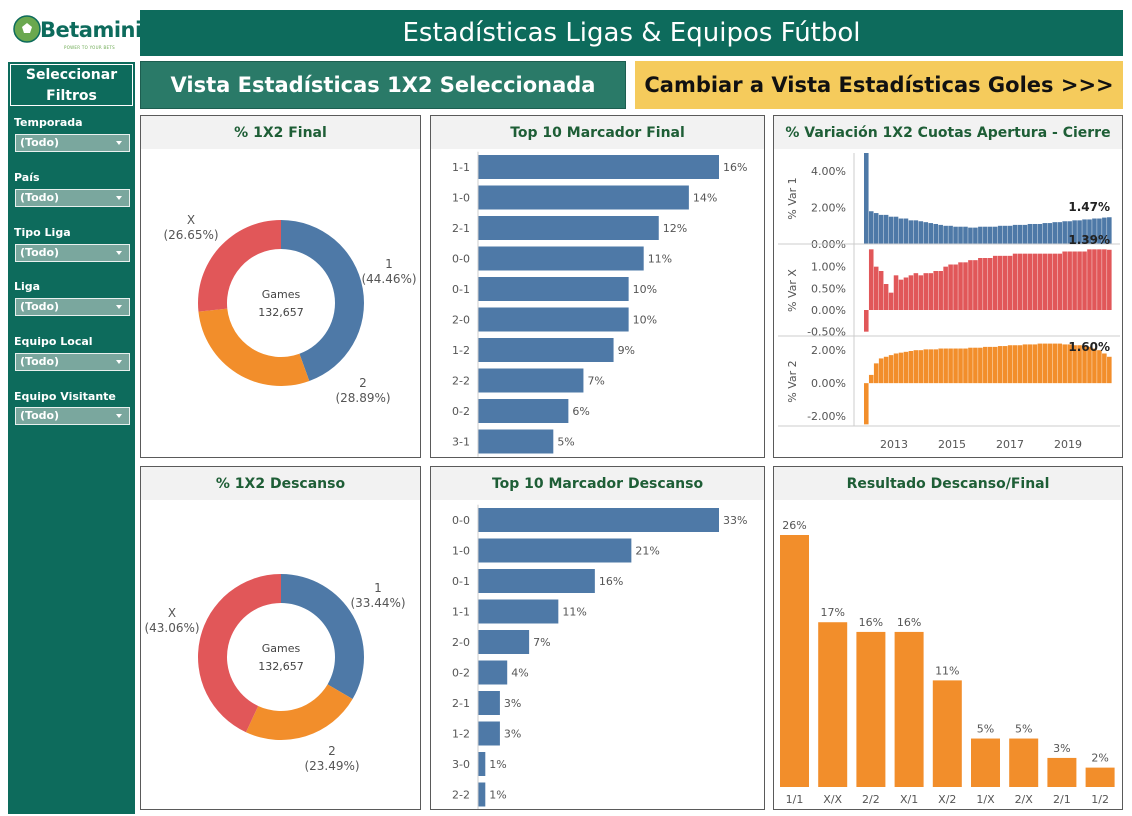  Describe the element at coordinates (828, 208) in the screenshot. I see `y-tick-label: 2.00%` at that location.